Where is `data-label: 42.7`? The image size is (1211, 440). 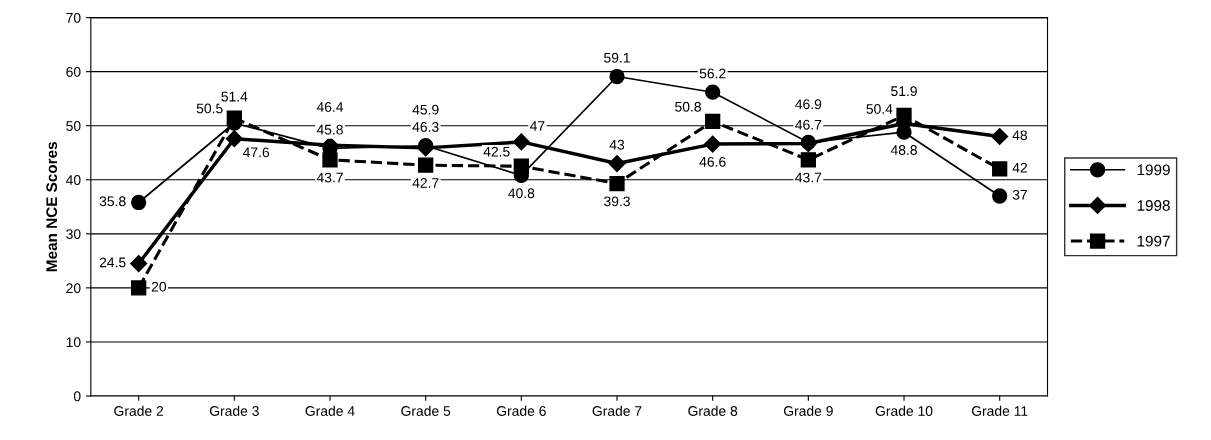
data-label: 42.7 is located at coordinates (425, 183).